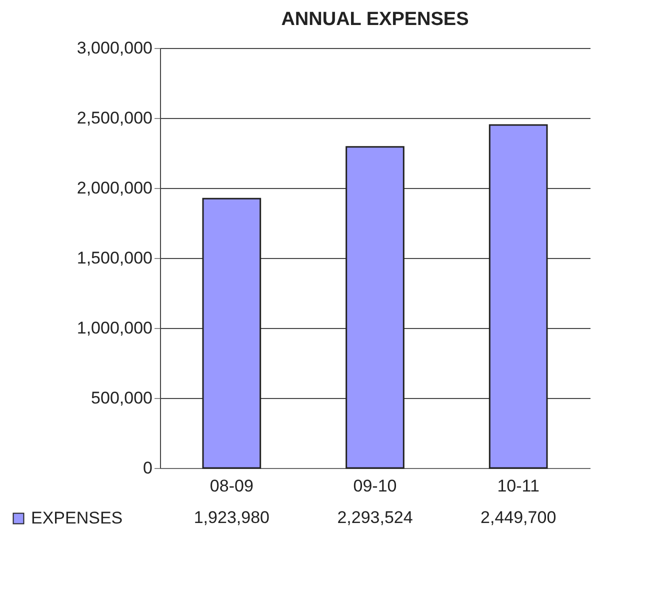  What do you see at coordinates (147, 468) in the screenshot?
I see `y-tick-label: 0` at bounding box center [147, 468].